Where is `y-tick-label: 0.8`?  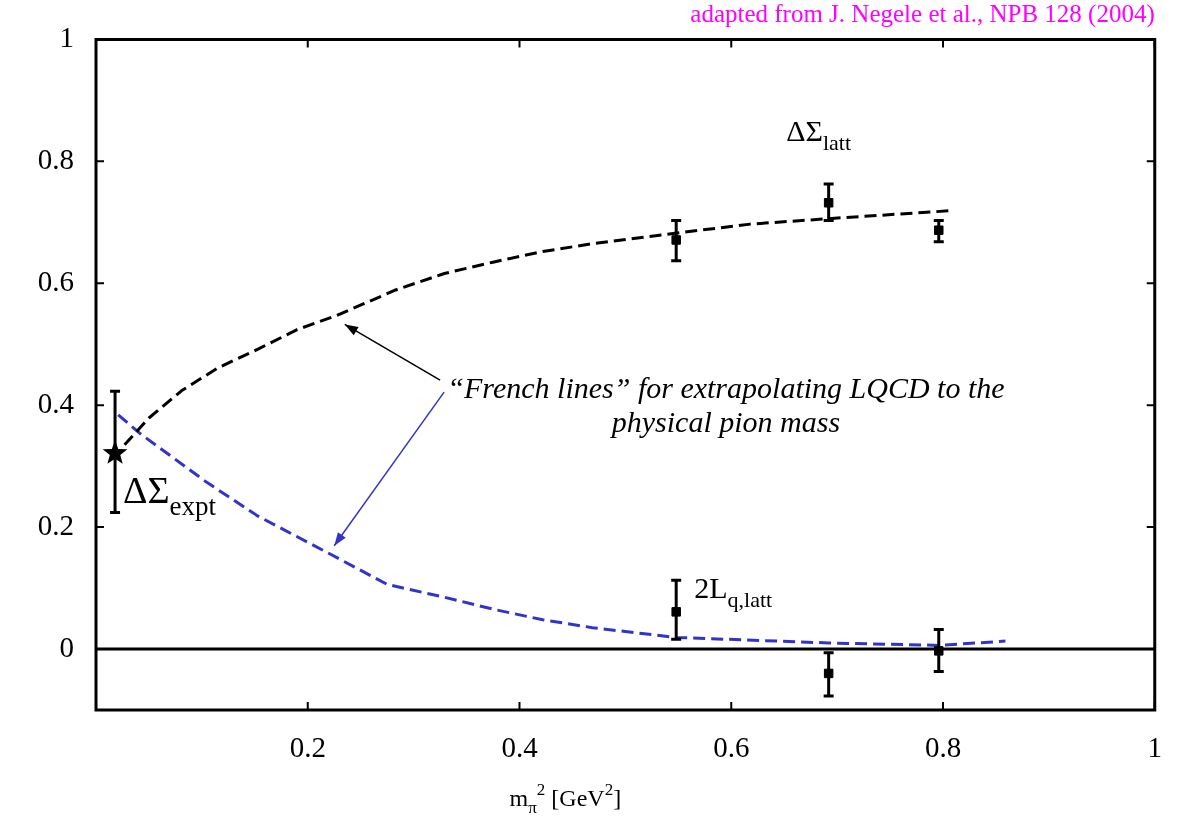
y-tick-label: 0.8 is located at coordinates (55, 158).